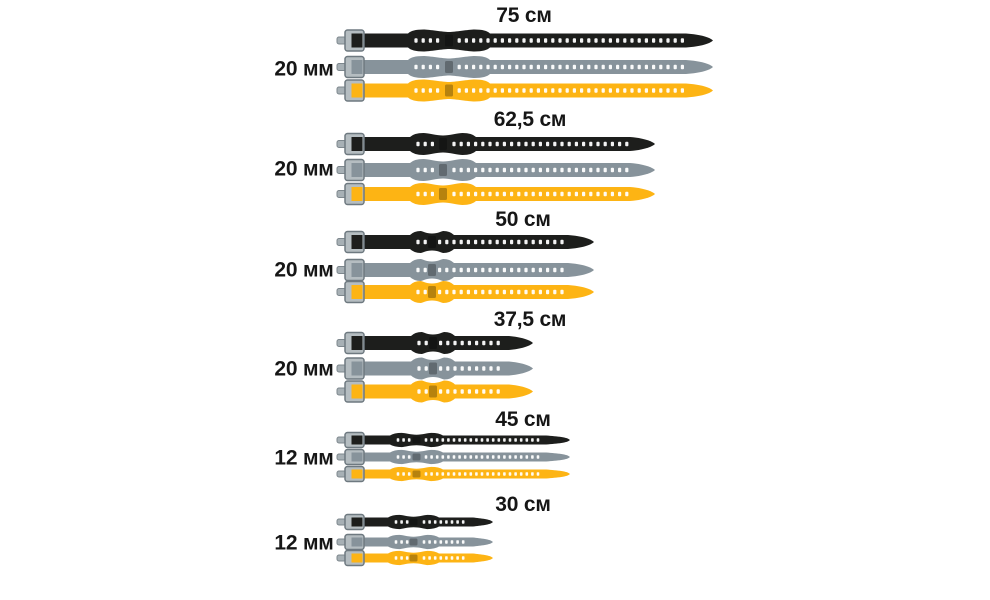  What do you see at coordinates (304, 543) in the screenshot?
I see `width-label-30cm: 12 мм` at bounding box center [304, 543].